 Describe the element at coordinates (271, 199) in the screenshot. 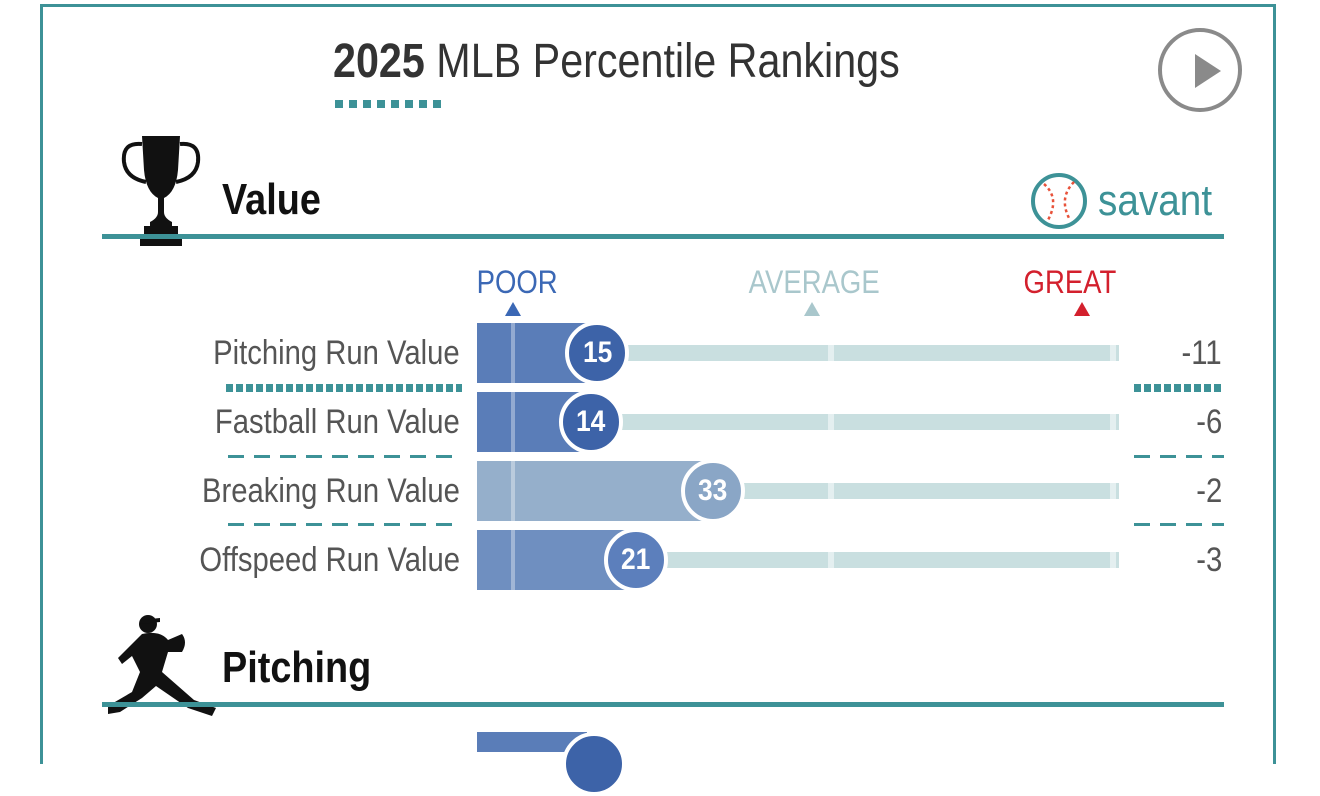

I see `section-title-value: Value` at that location.